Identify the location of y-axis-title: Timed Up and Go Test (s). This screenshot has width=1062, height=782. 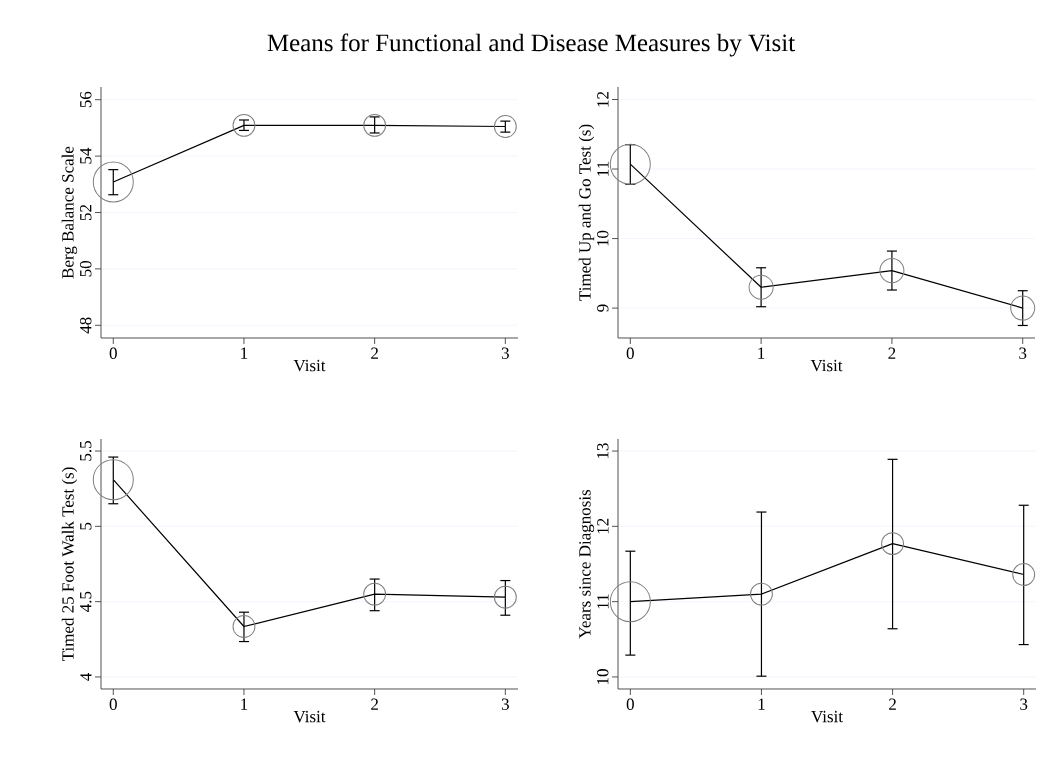
(586, 212).